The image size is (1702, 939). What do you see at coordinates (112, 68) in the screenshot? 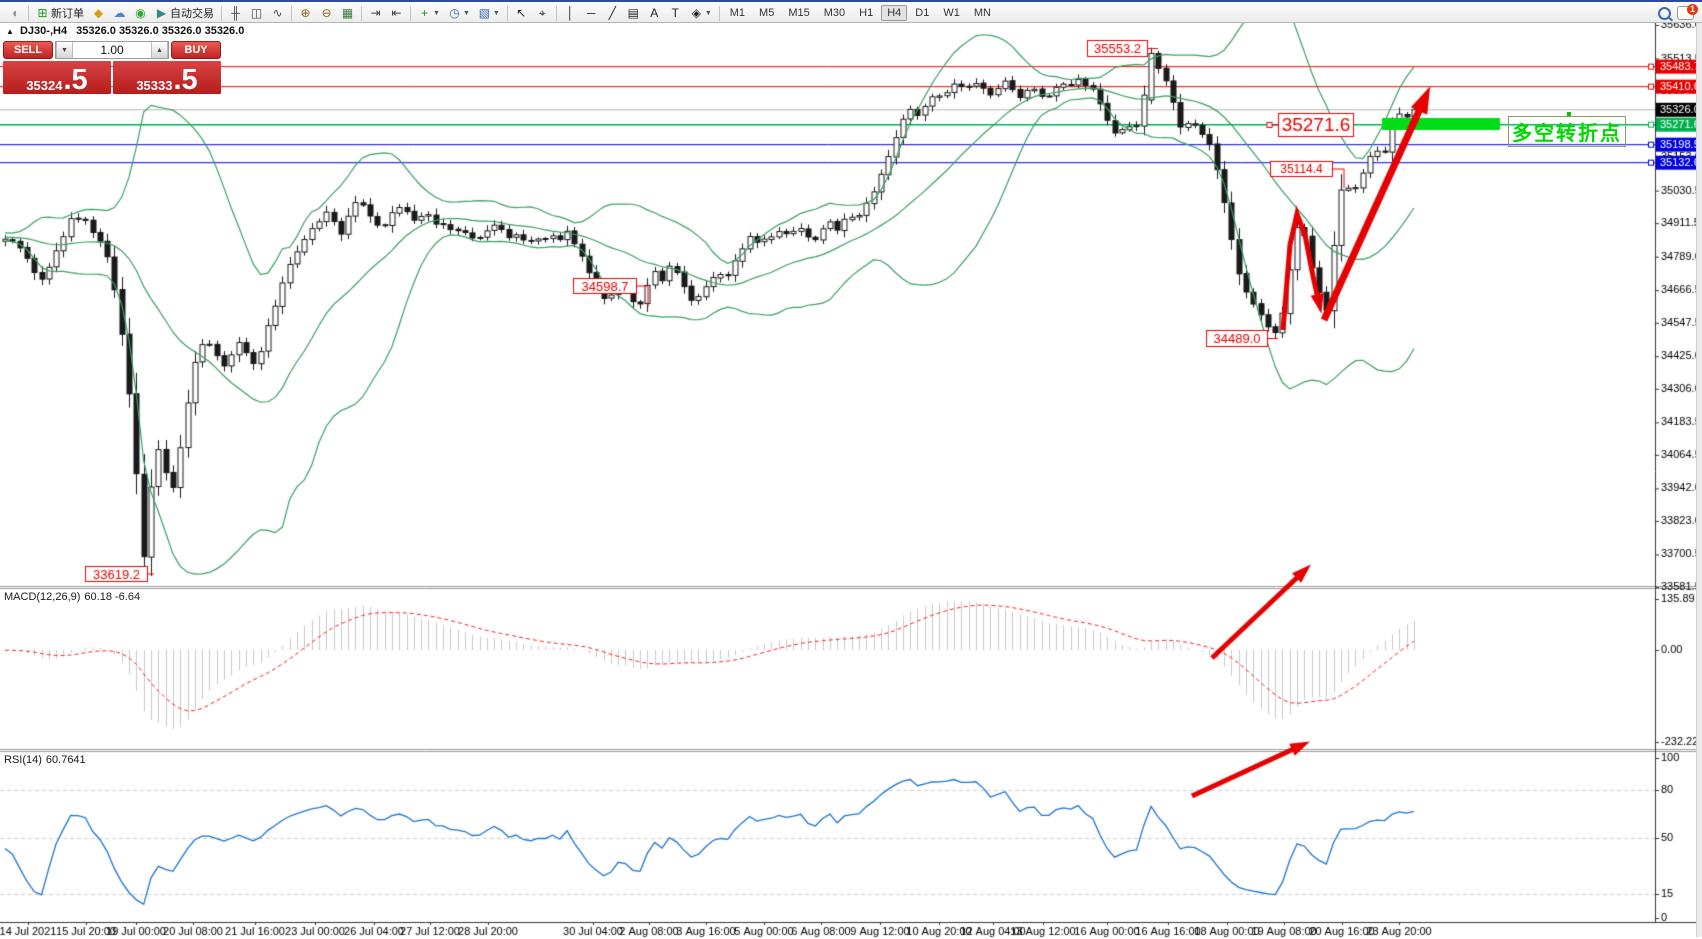
I see `one-click-trade-panel: SELL ▼ ▲ BUY 35324 .5 35333 .5` at bounding box center [112, 68].